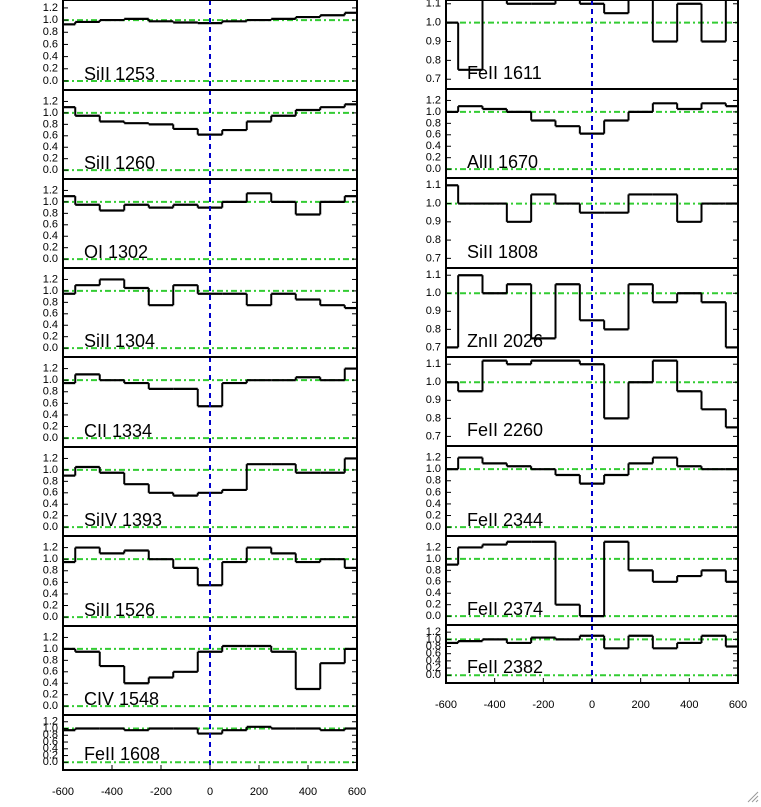 The width and height of the screenshot is (761, 807). What do you see at coordinates (119, 610) in the screenshot?
I see `panel-label: SiII 1526` at bounding box center [119, 610].